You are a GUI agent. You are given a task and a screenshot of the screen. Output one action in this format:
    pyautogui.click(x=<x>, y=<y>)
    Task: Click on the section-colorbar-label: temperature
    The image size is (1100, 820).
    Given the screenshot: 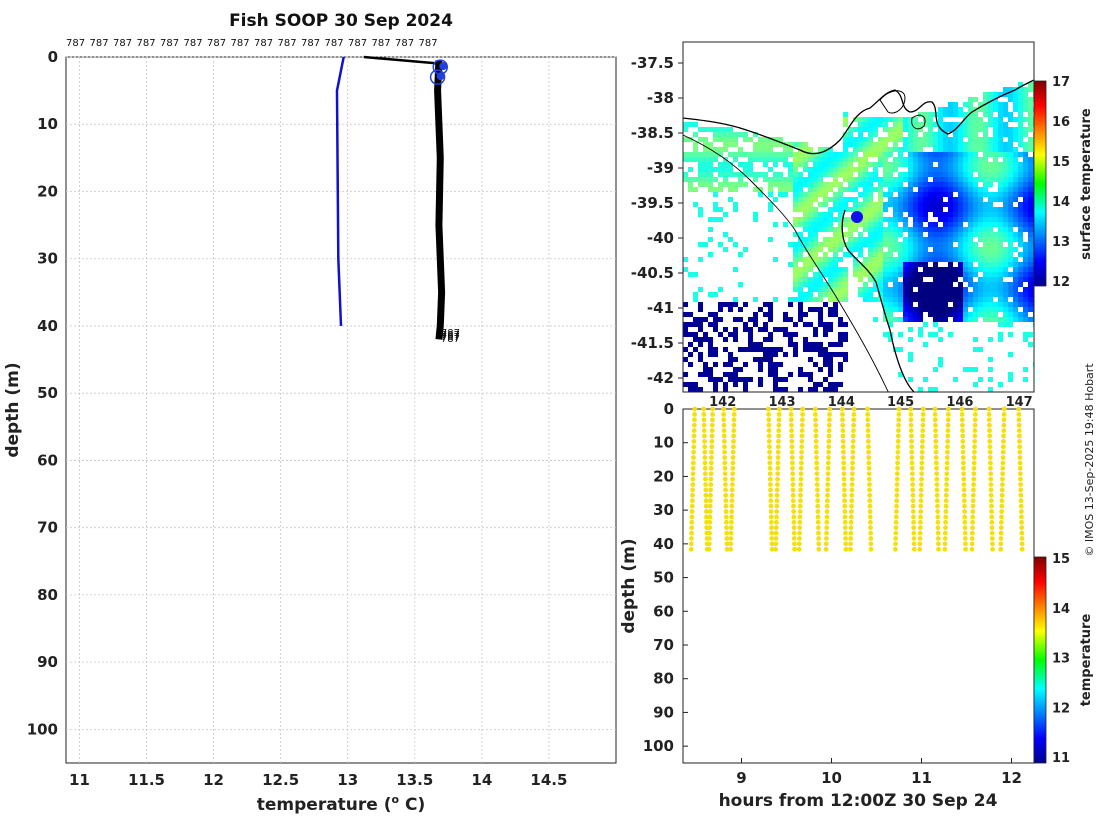 What is the action you would take?
    pyautogui.click(x=1086, y=660)
    